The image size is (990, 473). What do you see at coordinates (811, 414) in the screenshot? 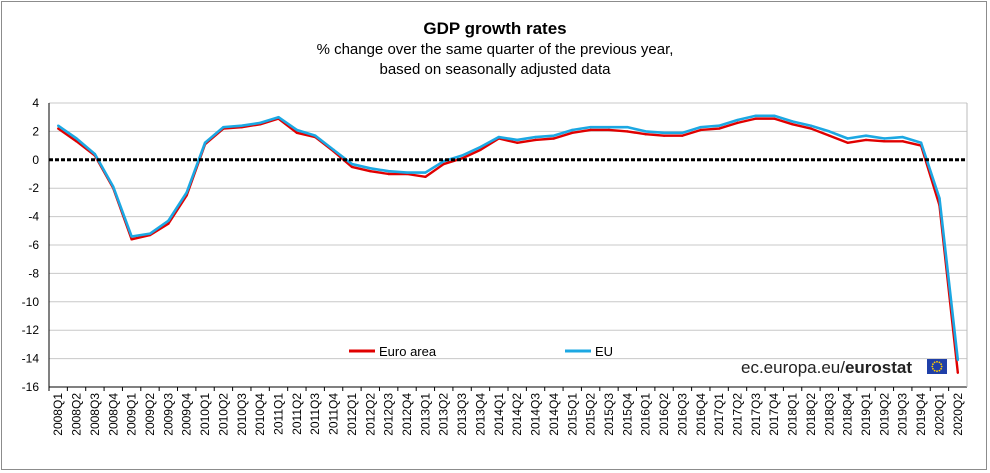
I see `x-tick-label: 2018Q2` at bounding box center [811, 414].